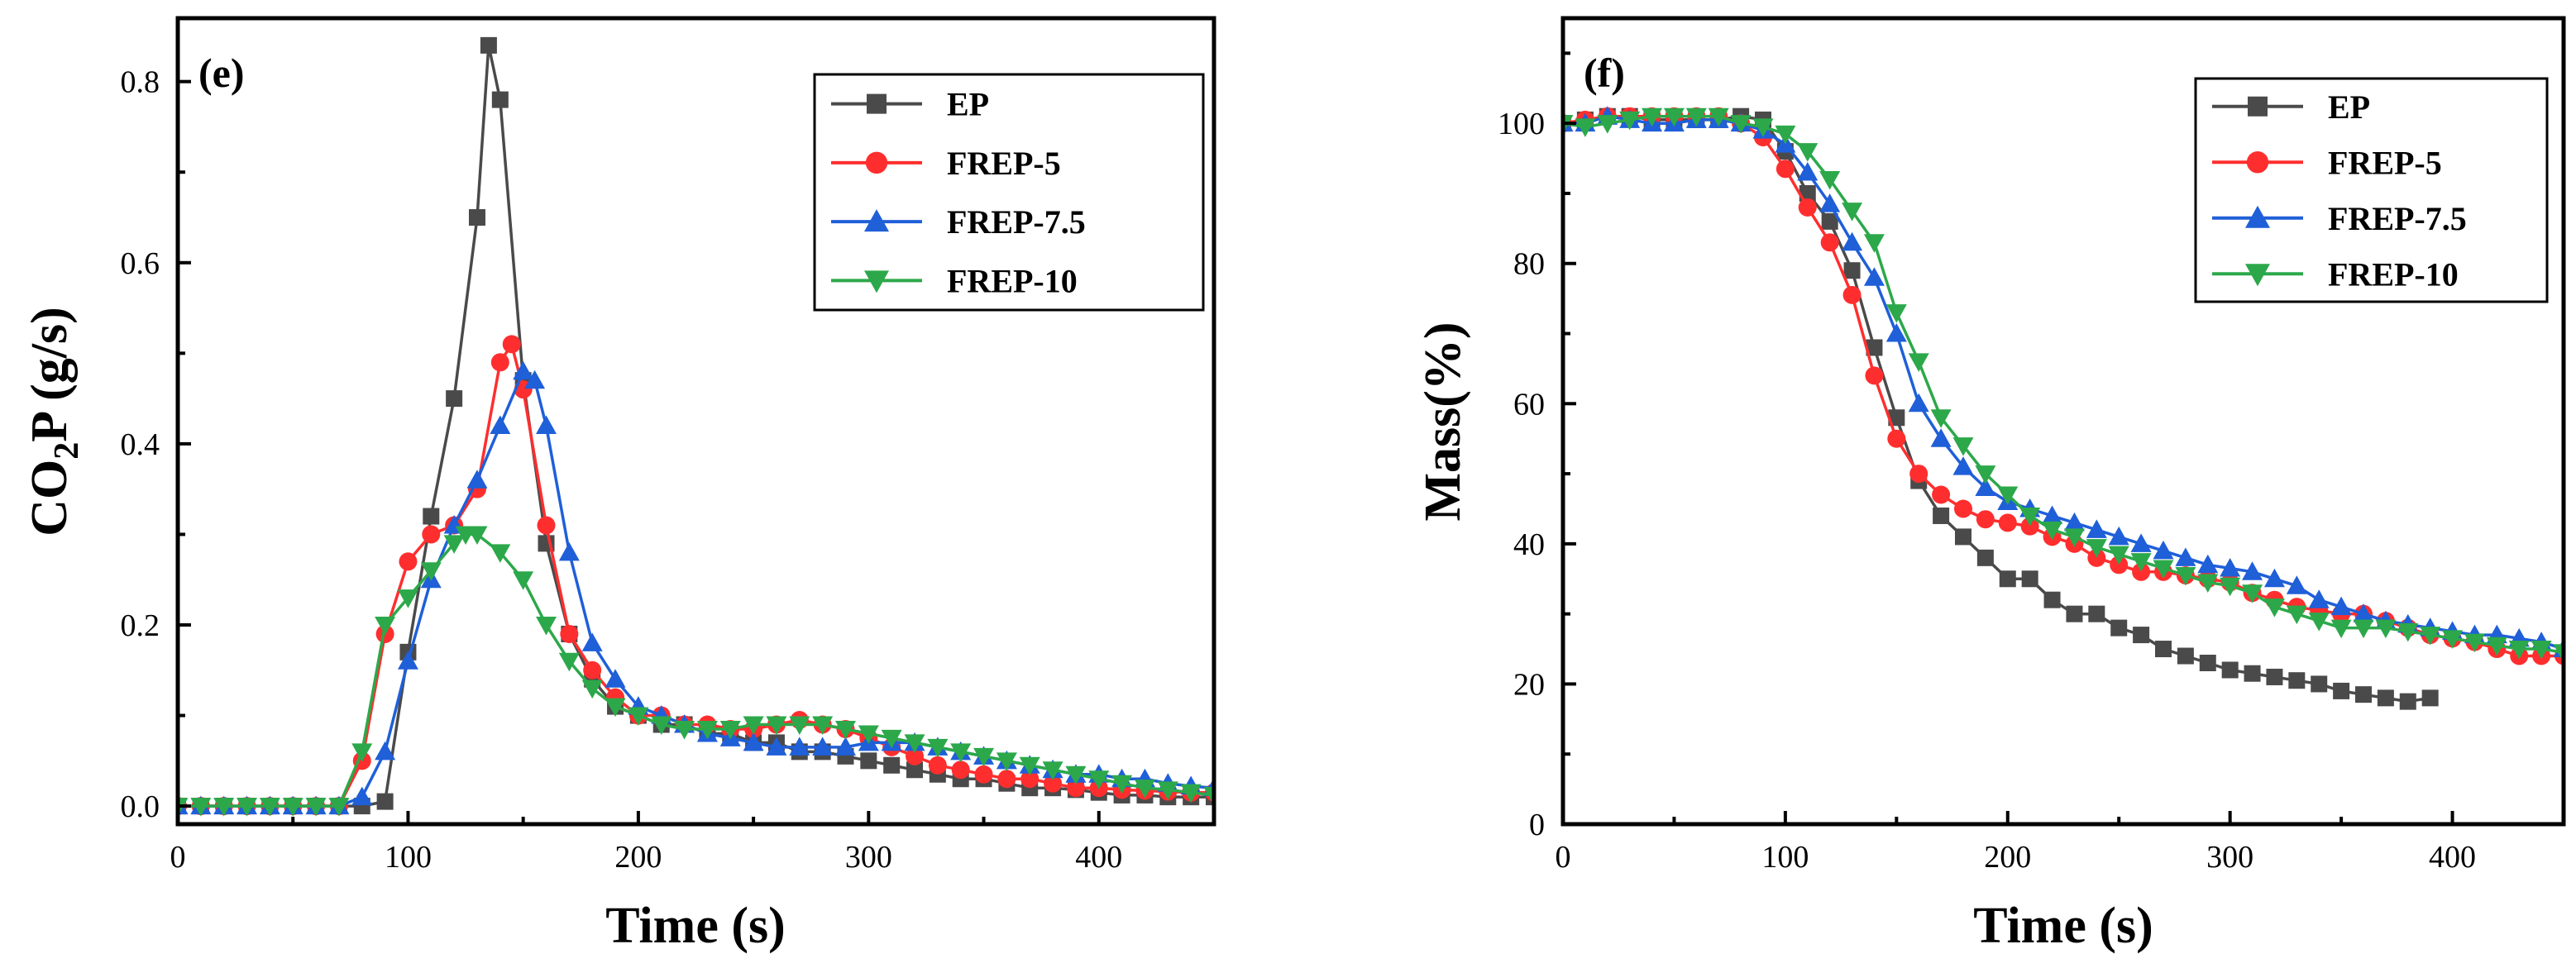  What do you see at coordinates (2385, 162) in the screenshot?
I see `legend-label-frep-5-f: FREP-5` at bounding box center [2385, 162].